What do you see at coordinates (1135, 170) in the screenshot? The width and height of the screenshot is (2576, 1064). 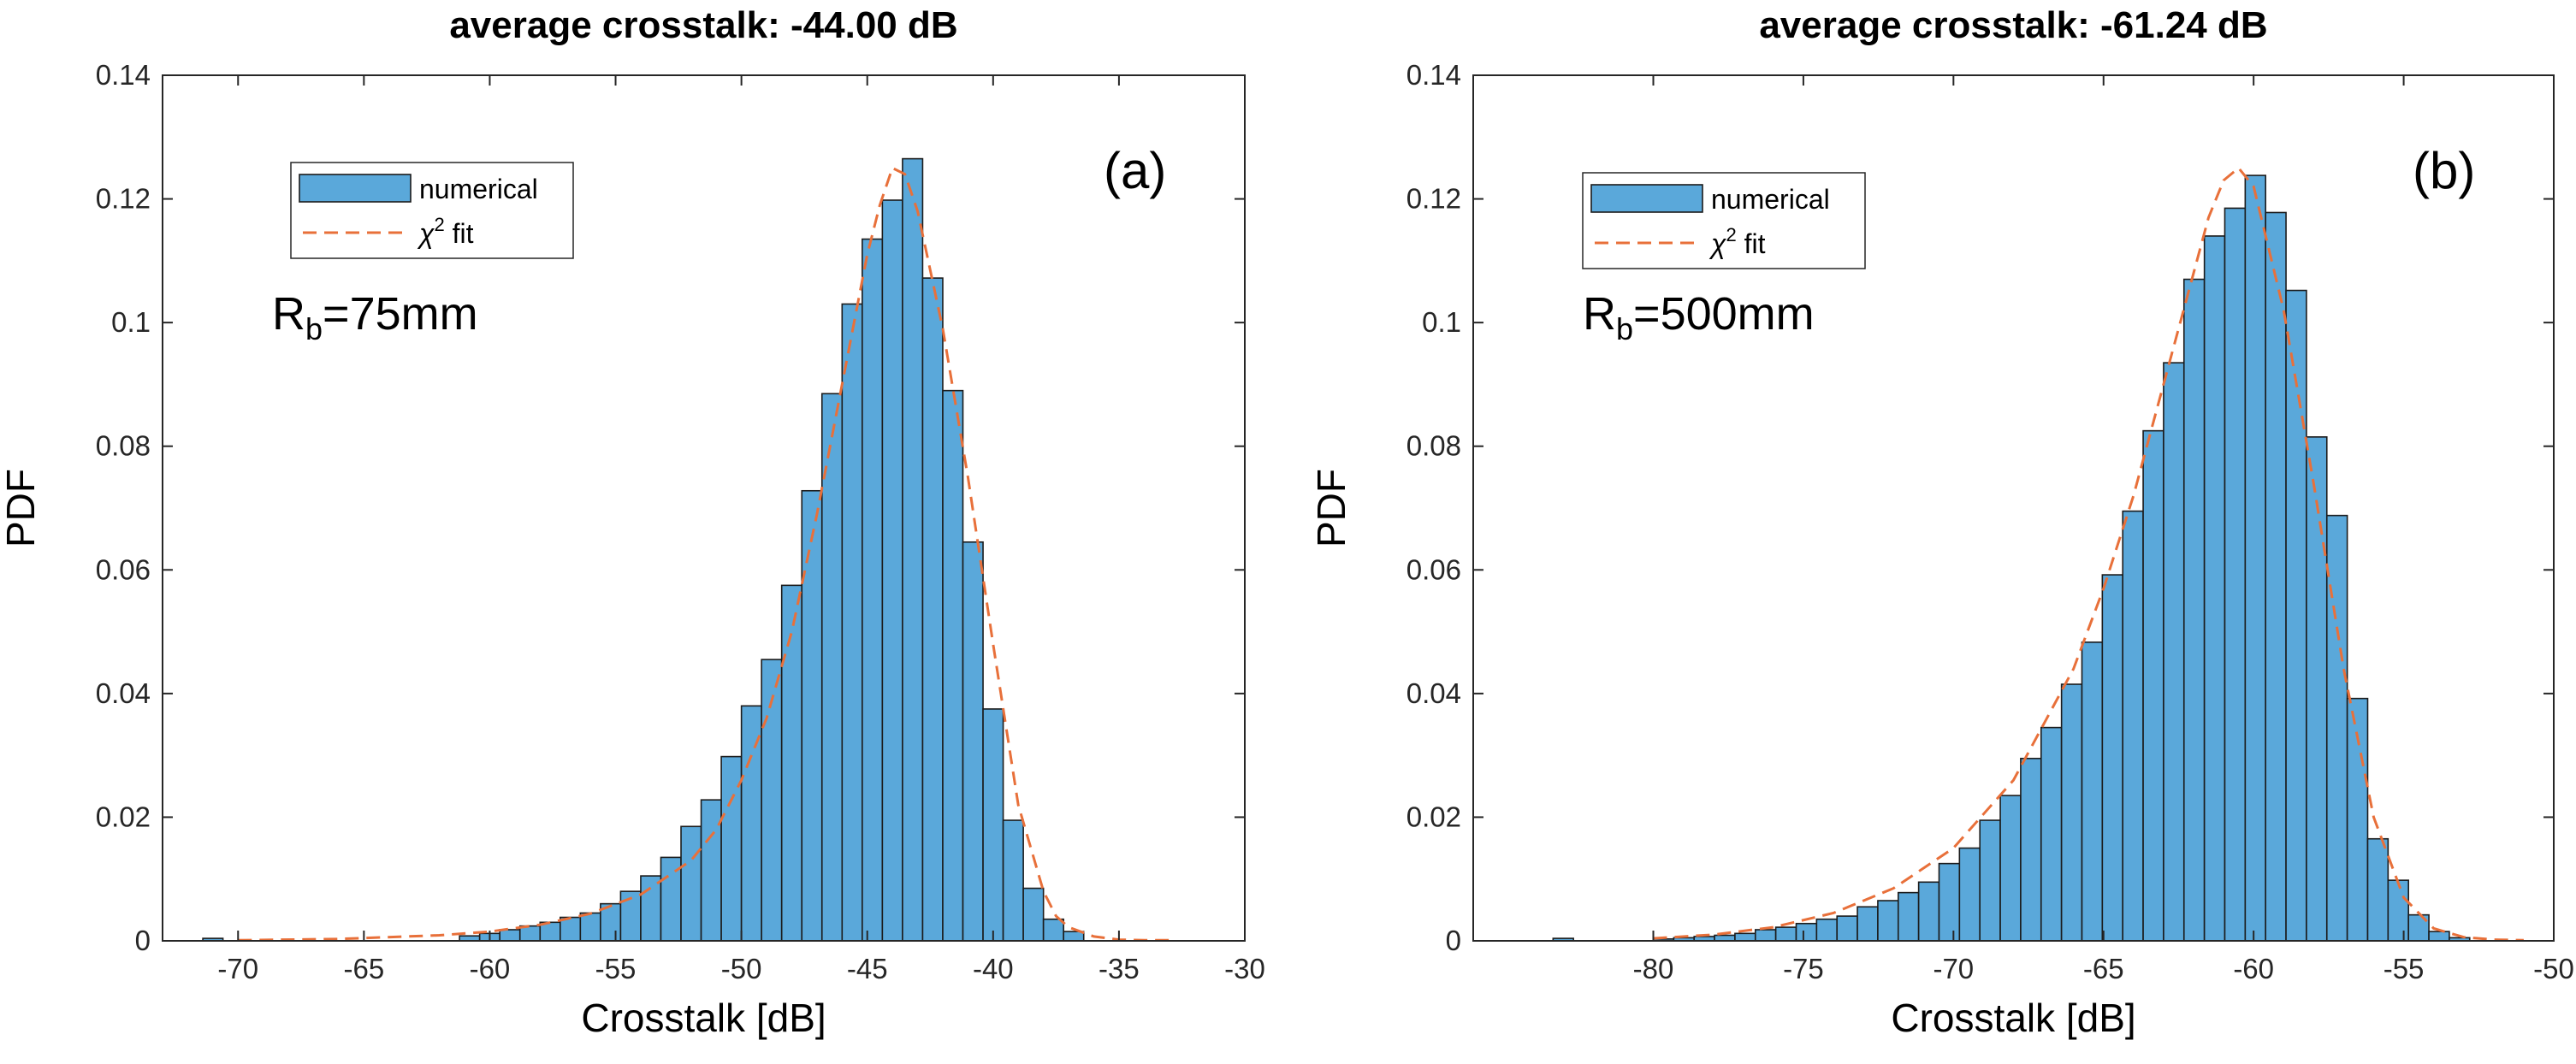 I see `panel-label: (a)` at bounding box center [1135, 170].